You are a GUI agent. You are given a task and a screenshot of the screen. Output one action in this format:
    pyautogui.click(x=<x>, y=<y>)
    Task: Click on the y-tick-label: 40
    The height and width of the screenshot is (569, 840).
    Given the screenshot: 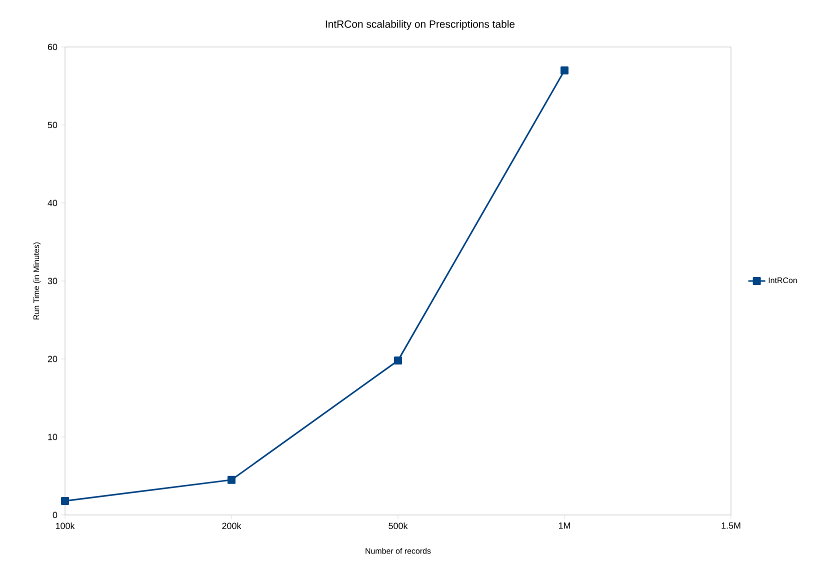 What is the action you would take?
    pyautogui.click(x=53, y=203)
    